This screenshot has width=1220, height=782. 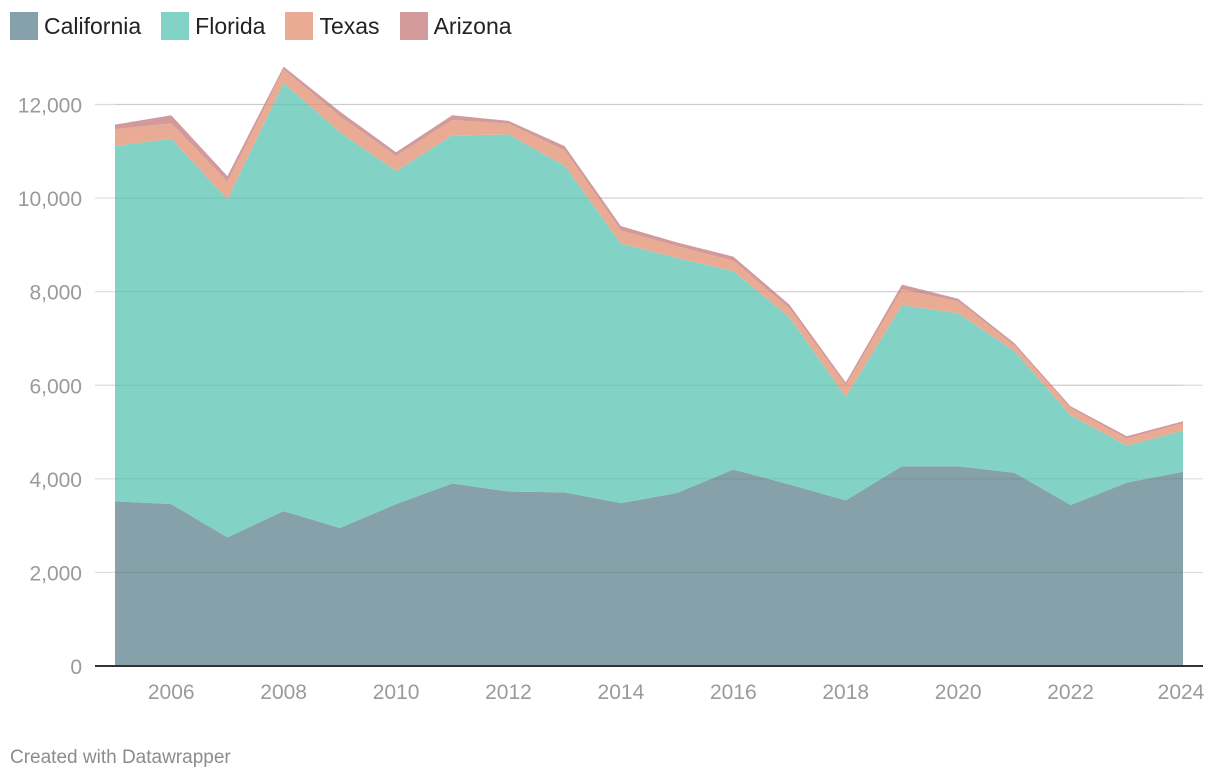 I want to click on legend-item-arizona: Arizona, so click(x=455, y=26).